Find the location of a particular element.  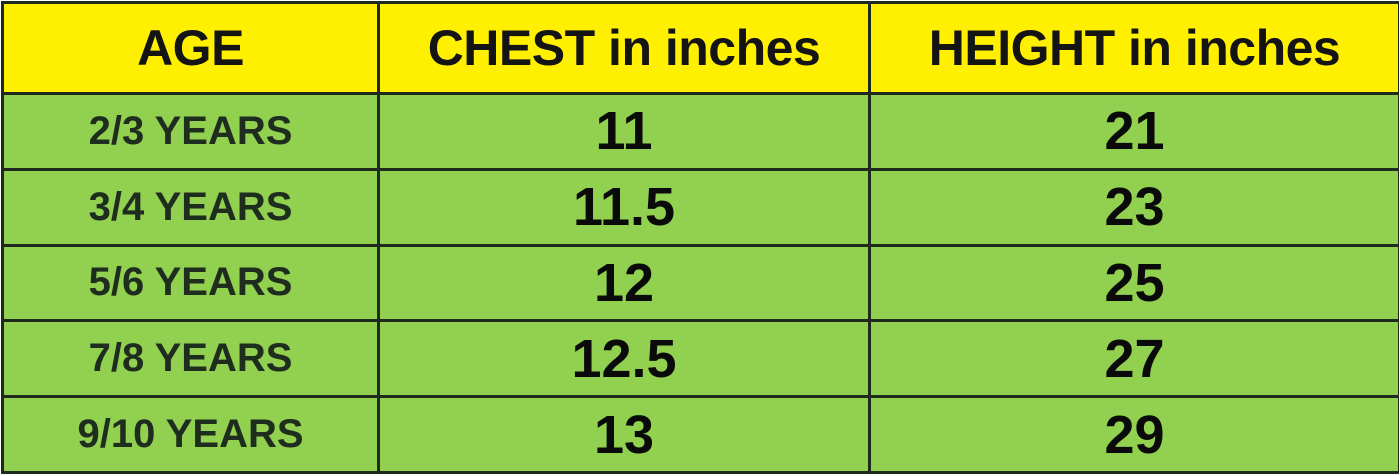

age-cell: 7/8 YEARS is located at coordinates (191, 359).